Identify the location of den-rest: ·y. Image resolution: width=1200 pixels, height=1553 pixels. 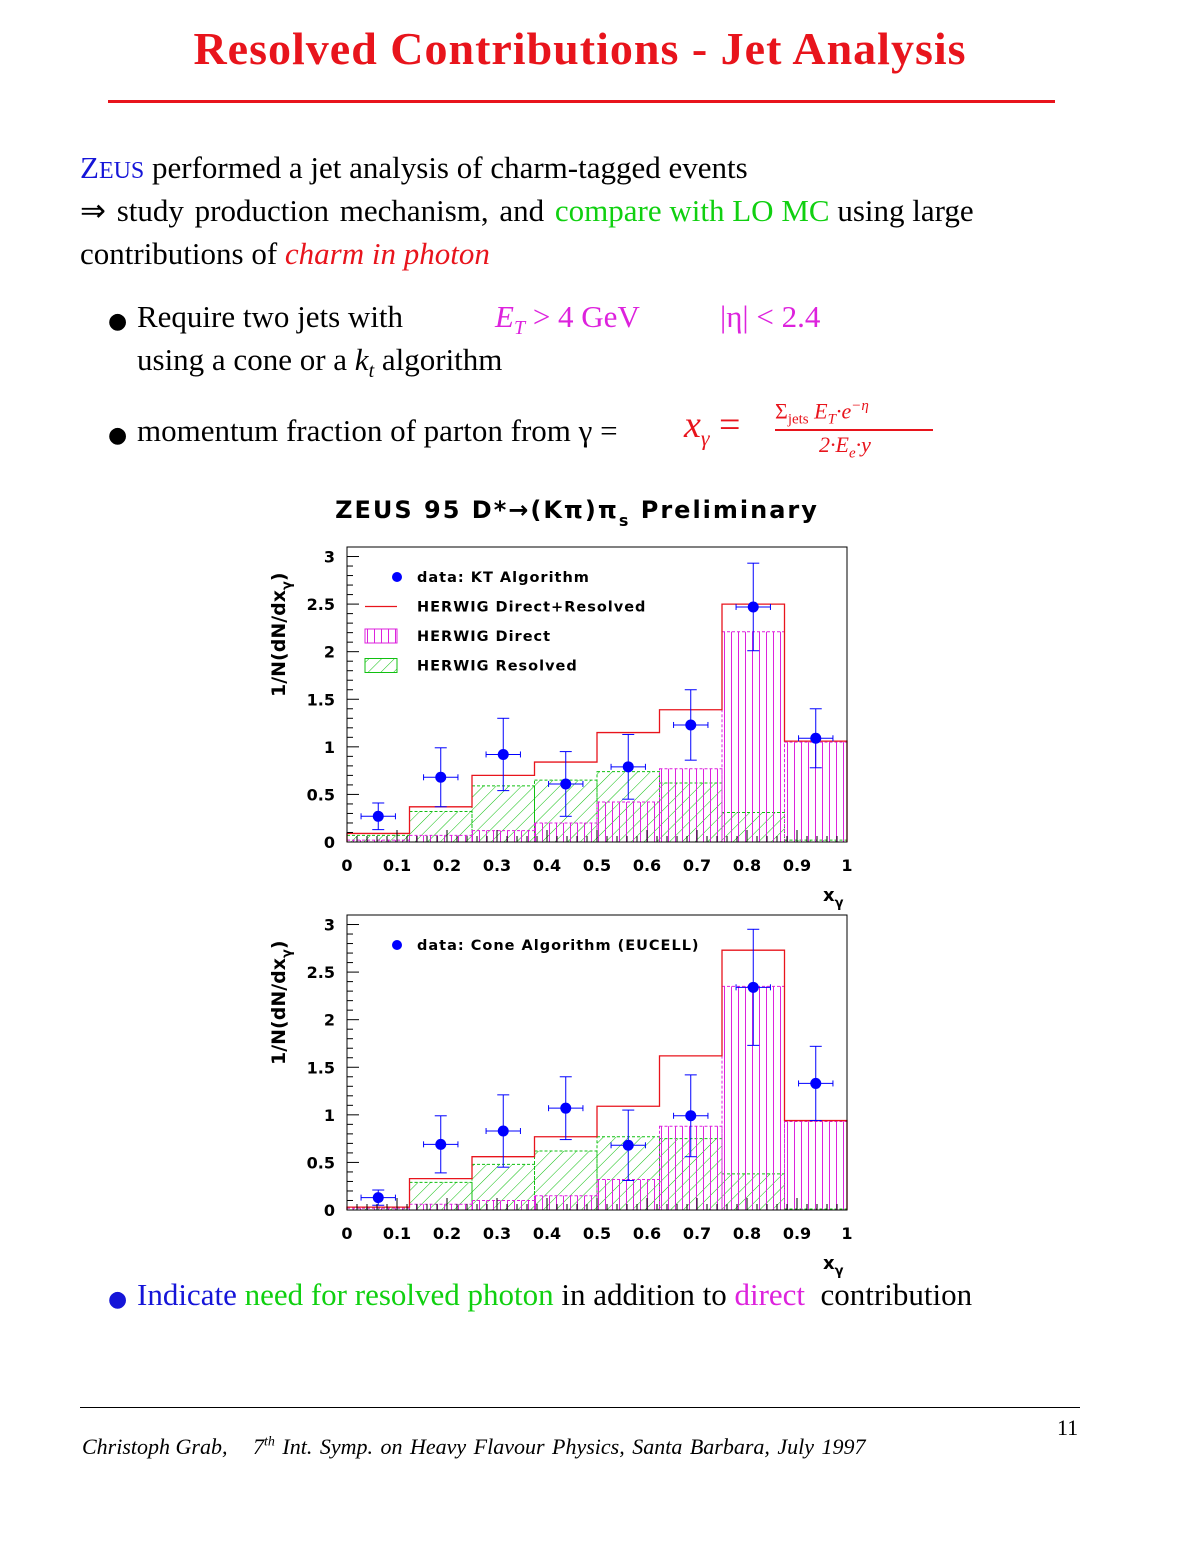
(863, 444).